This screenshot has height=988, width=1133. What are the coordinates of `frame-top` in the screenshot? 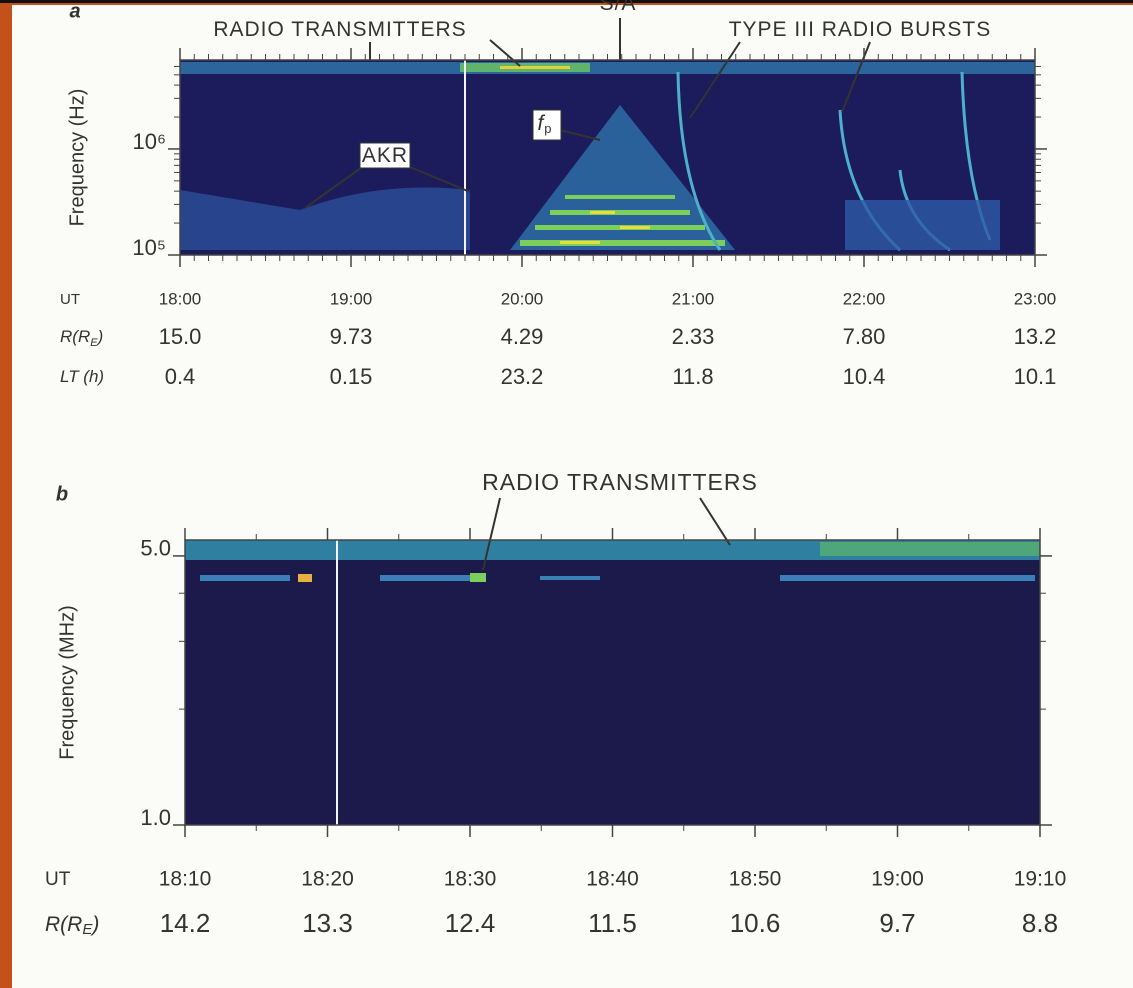 It's located at (566, 1).